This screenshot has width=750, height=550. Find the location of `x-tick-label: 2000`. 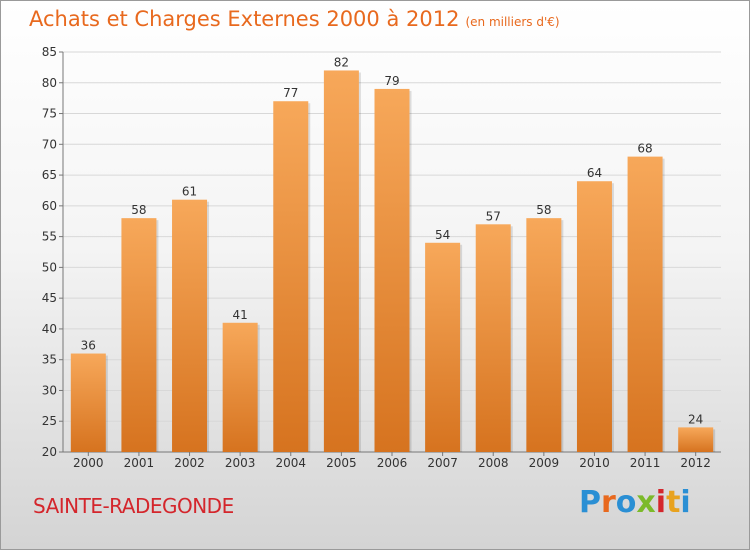

x-tick-label: 2000 is located at coordinates (88, 463).